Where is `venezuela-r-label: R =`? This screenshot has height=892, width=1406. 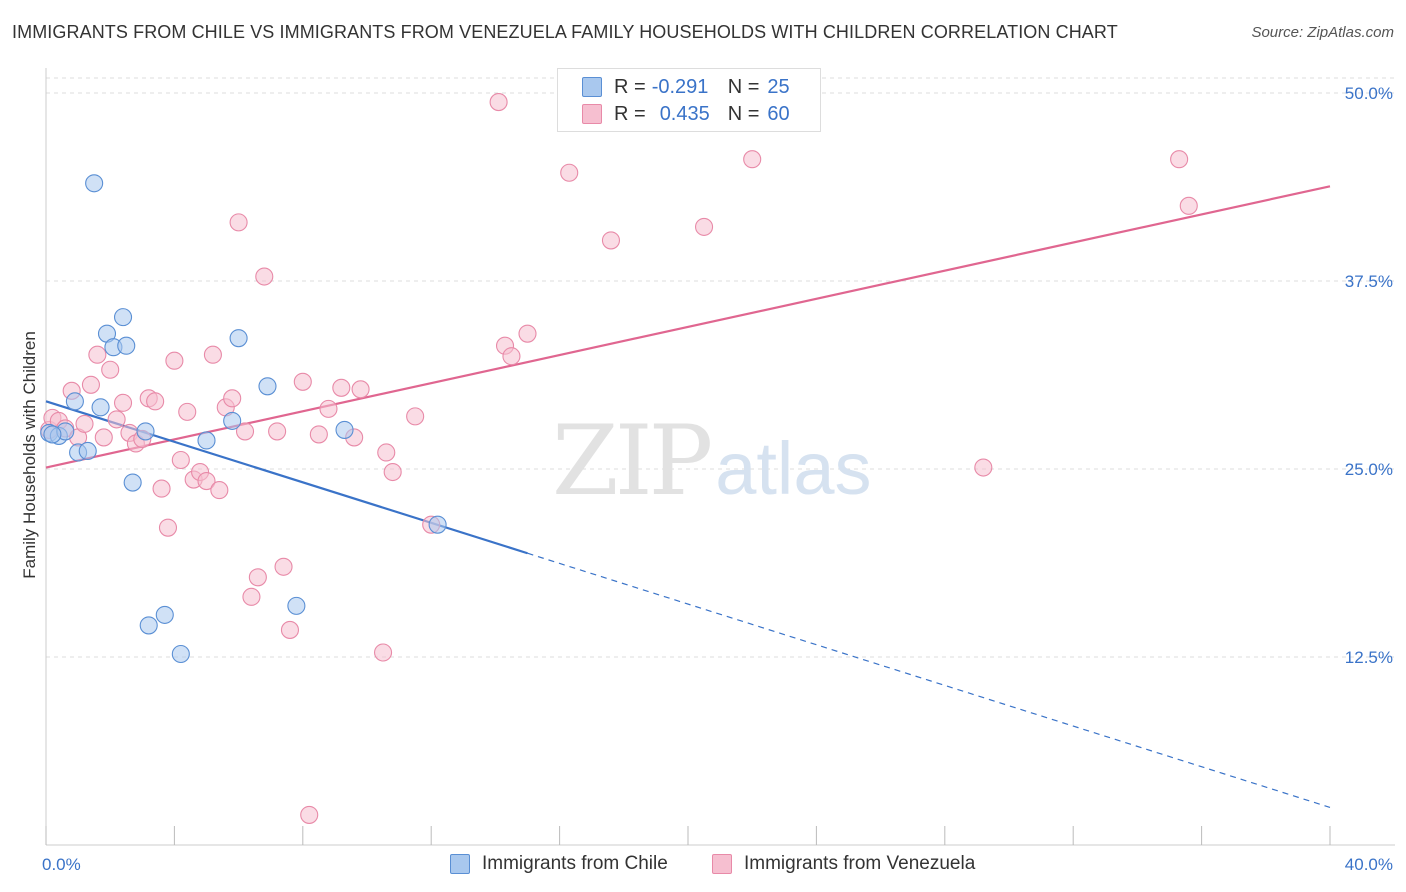 venezuela-r-label: R = is located at coordinates (630, 113).